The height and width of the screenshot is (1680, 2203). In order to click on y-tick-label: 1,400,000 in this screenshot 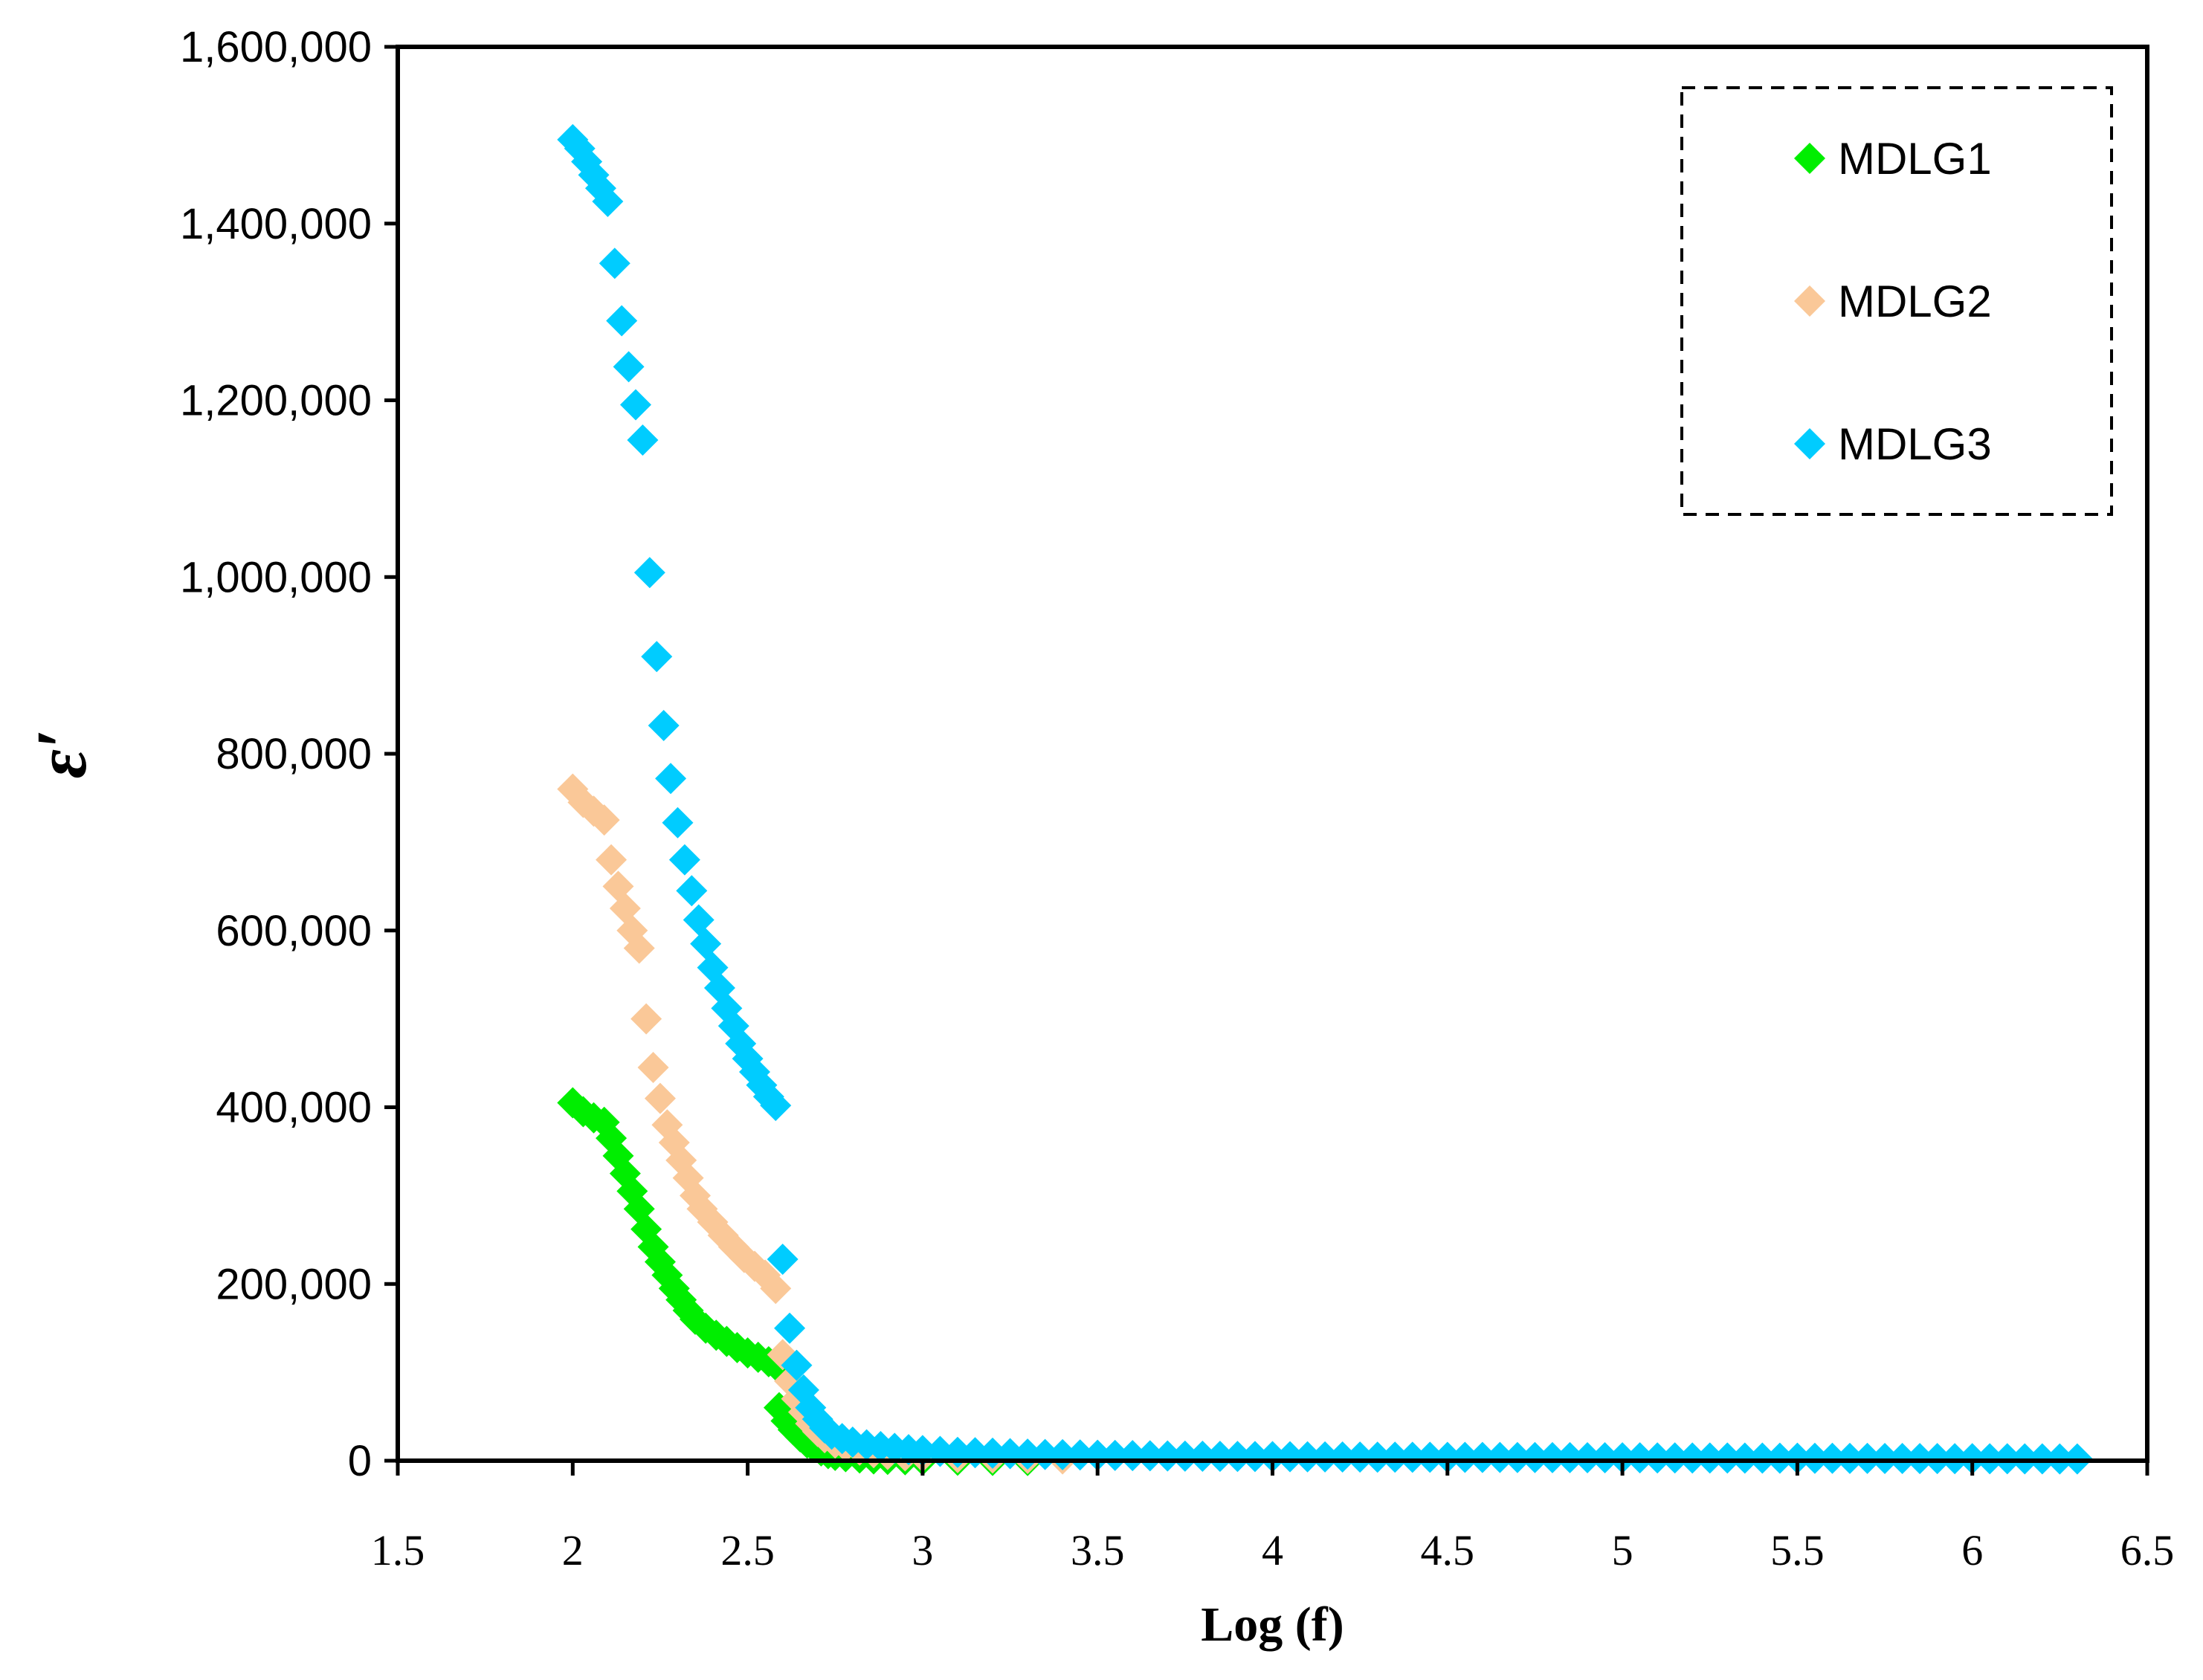, I will do `click(276, 224)`.